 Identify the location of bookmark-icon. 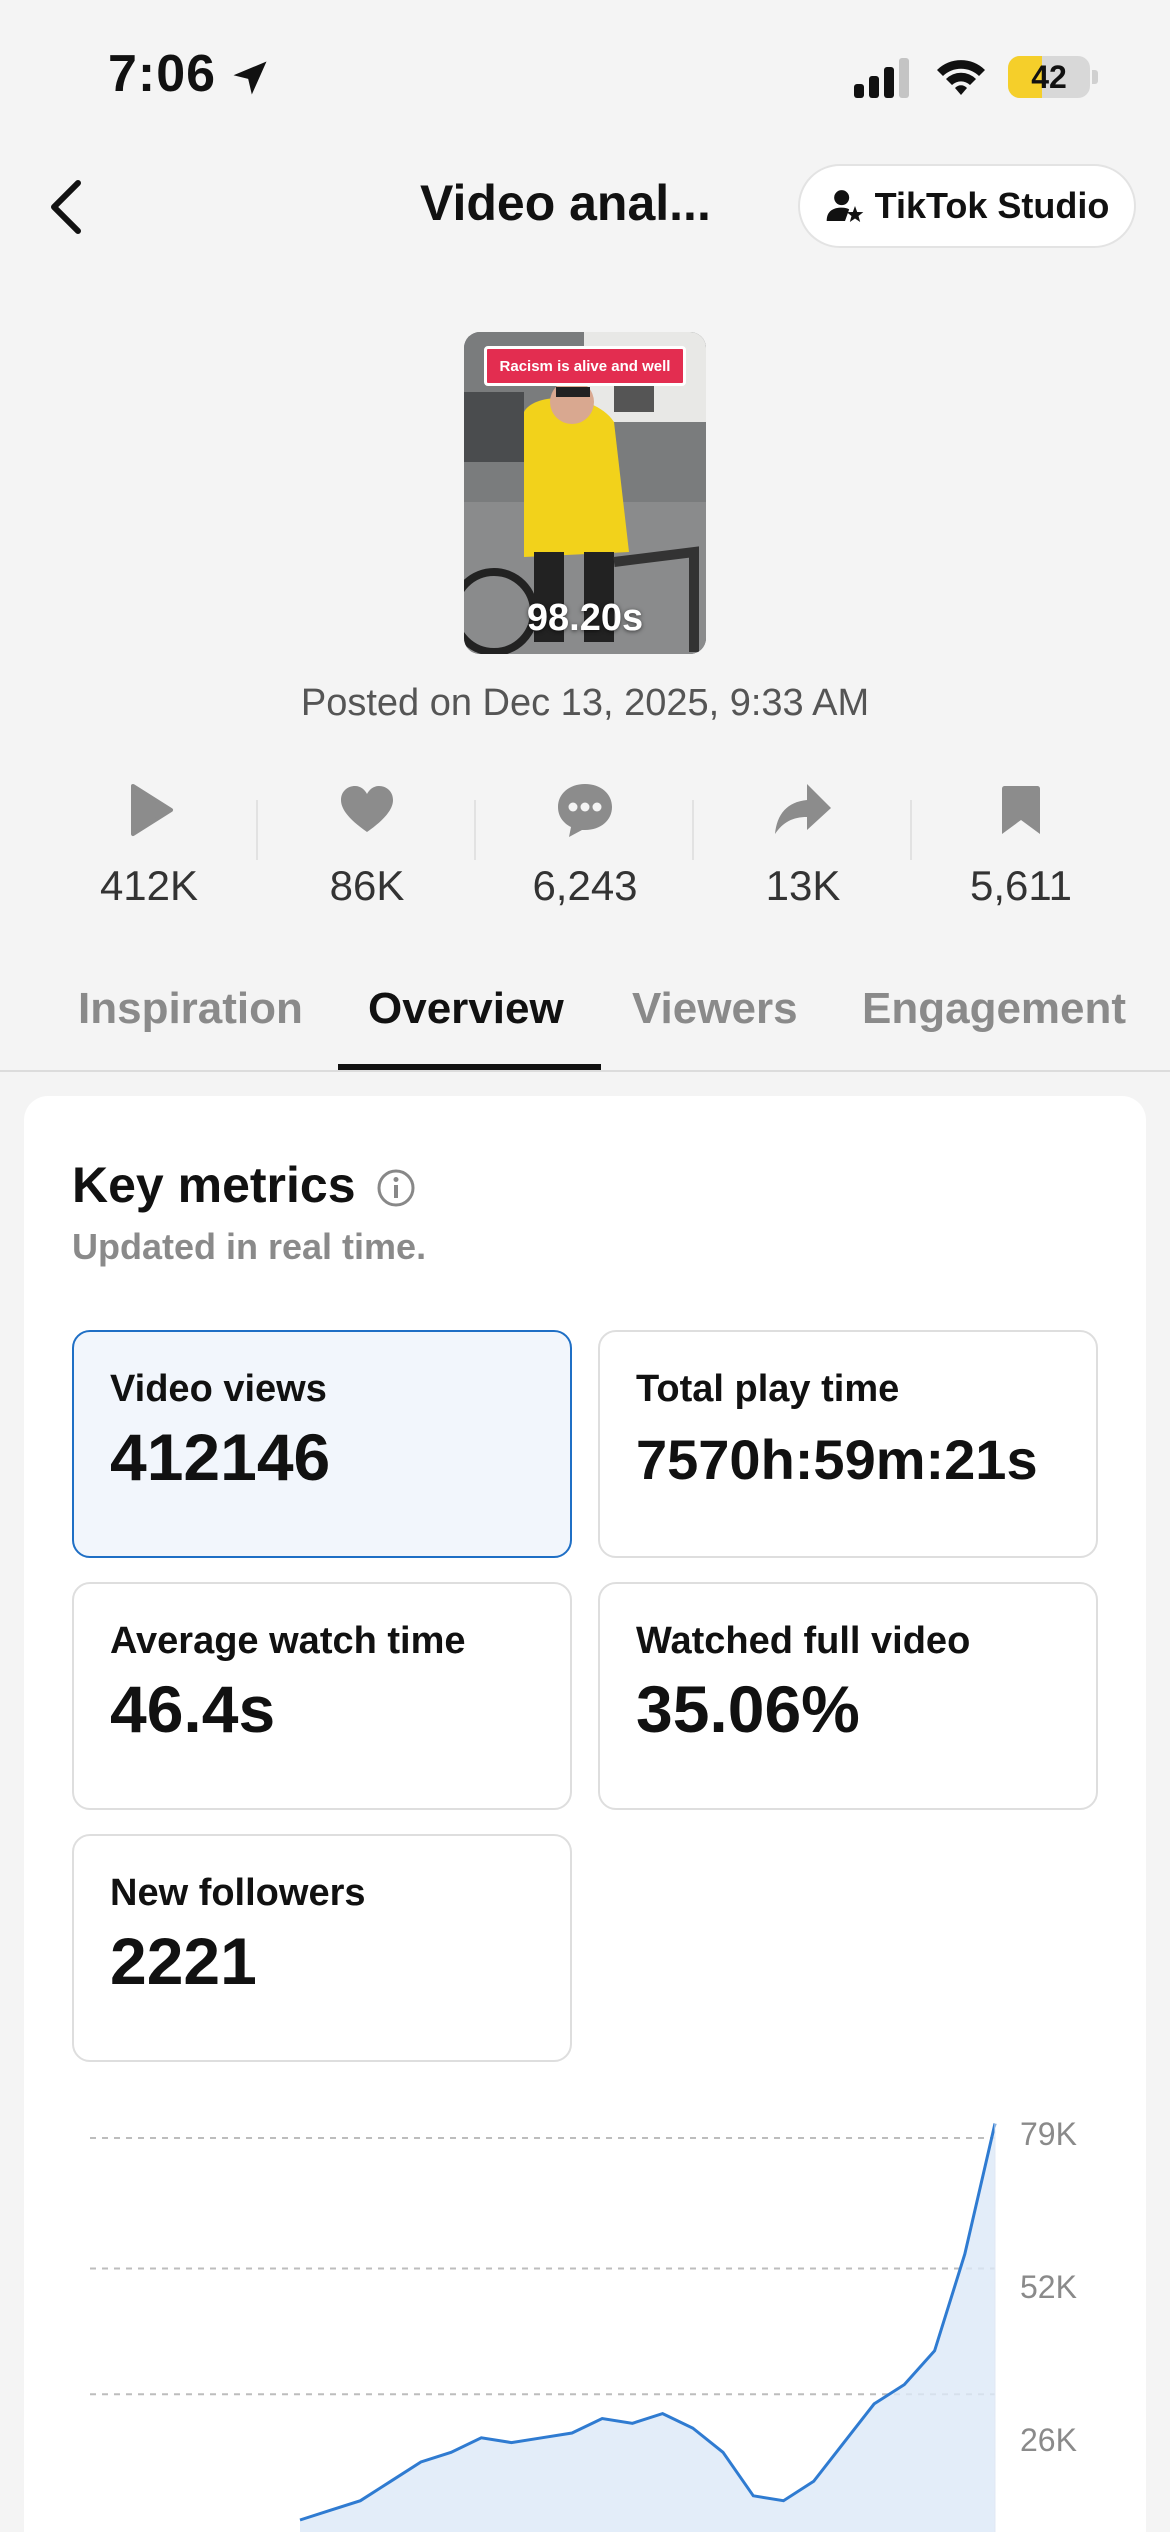
(1021, 810).